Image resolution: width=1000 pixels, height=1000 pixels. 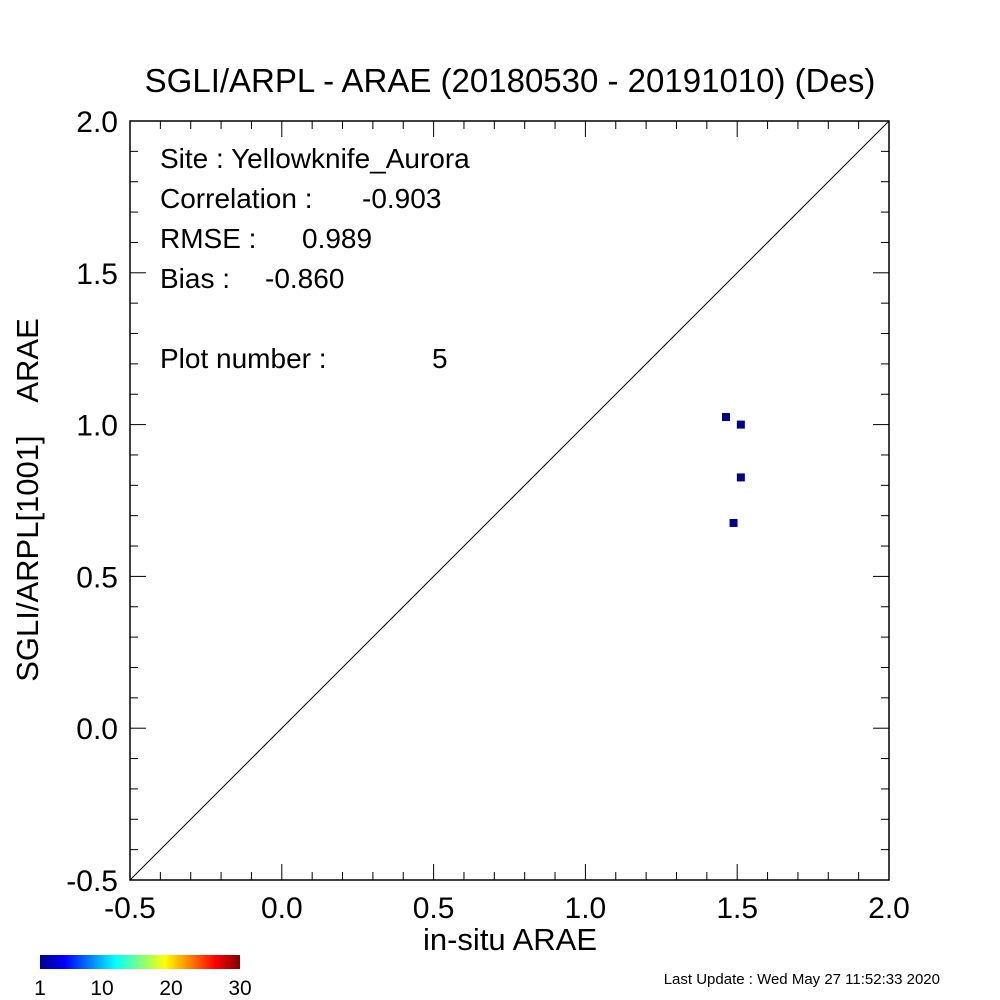 I want to click on bias-value: -0.860, so click(x=304, y=278).